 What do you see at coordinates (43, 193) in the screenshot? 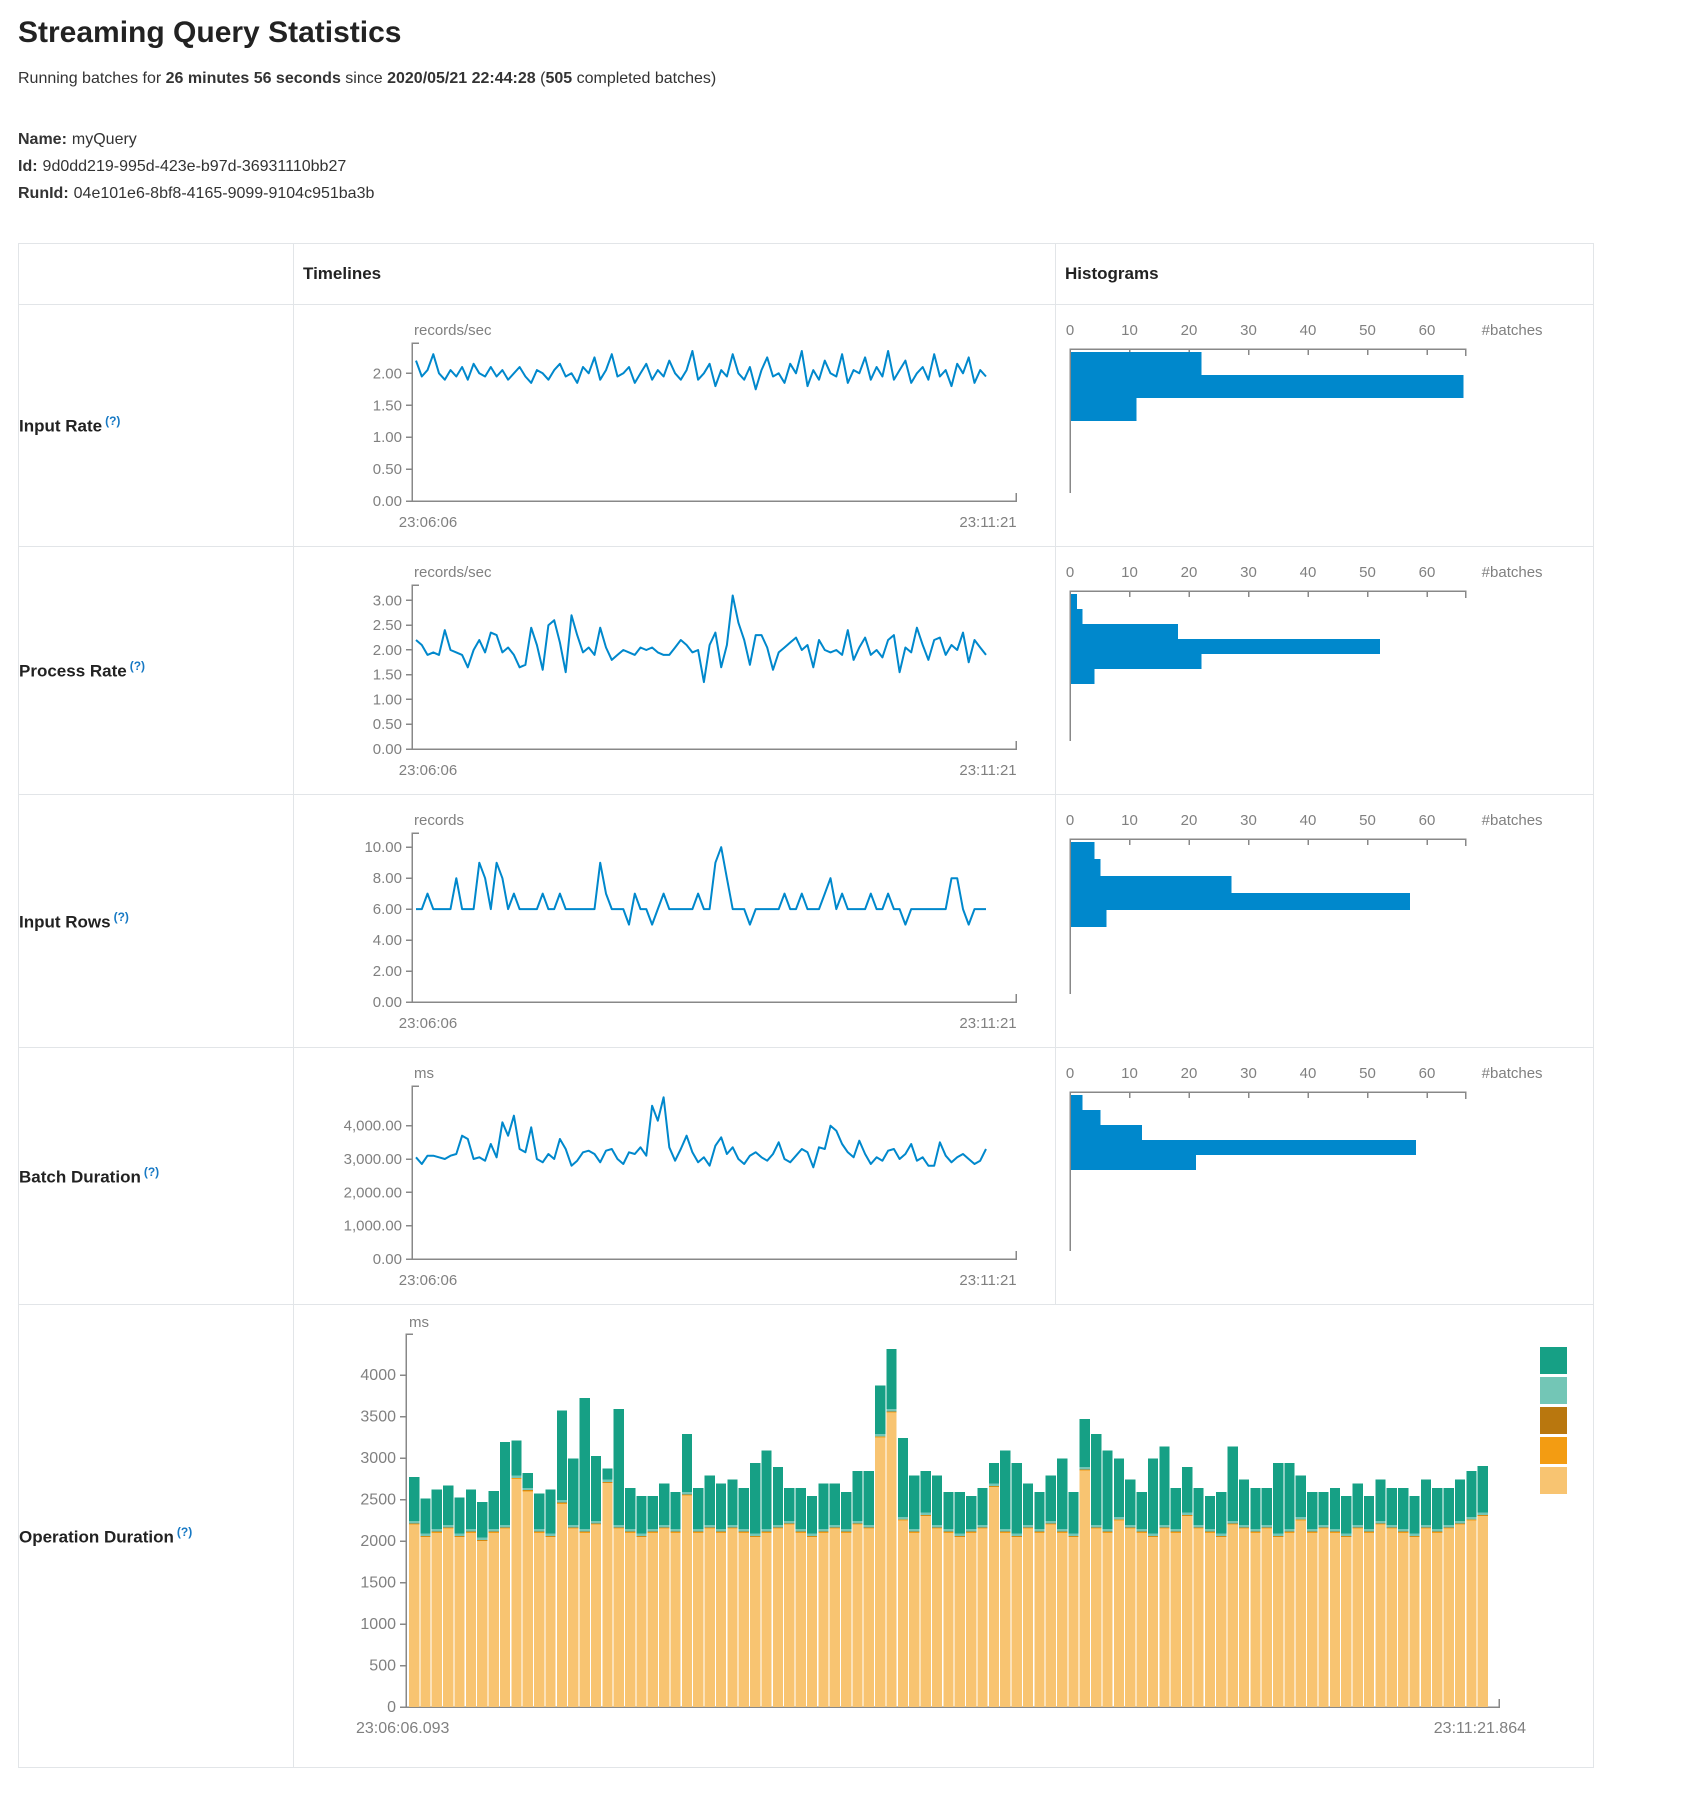
I see `query-runid-label: RunId:` at bounding box center [43, 193].